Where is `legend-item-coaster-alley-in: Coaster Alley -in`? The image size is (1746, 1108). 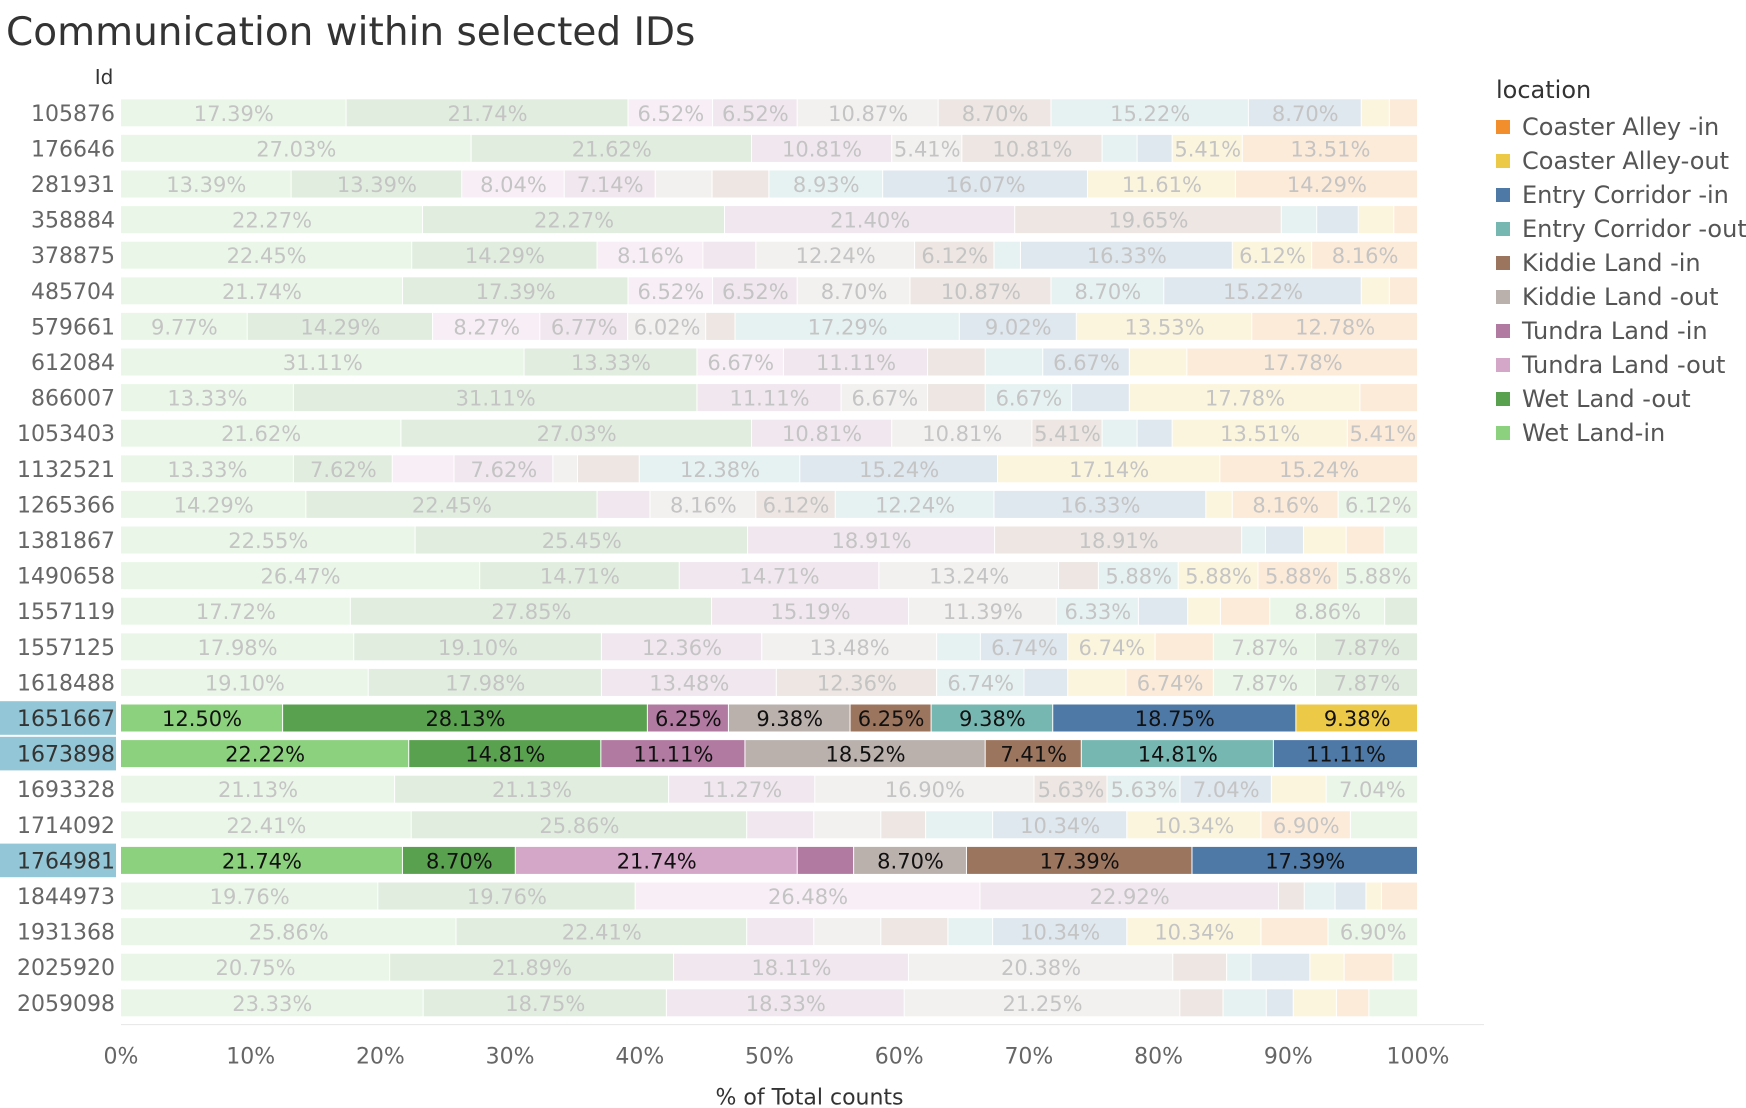
legend-item-coaster-alley-in: Coaster Alley -in is located at coordinates (1621, 127).